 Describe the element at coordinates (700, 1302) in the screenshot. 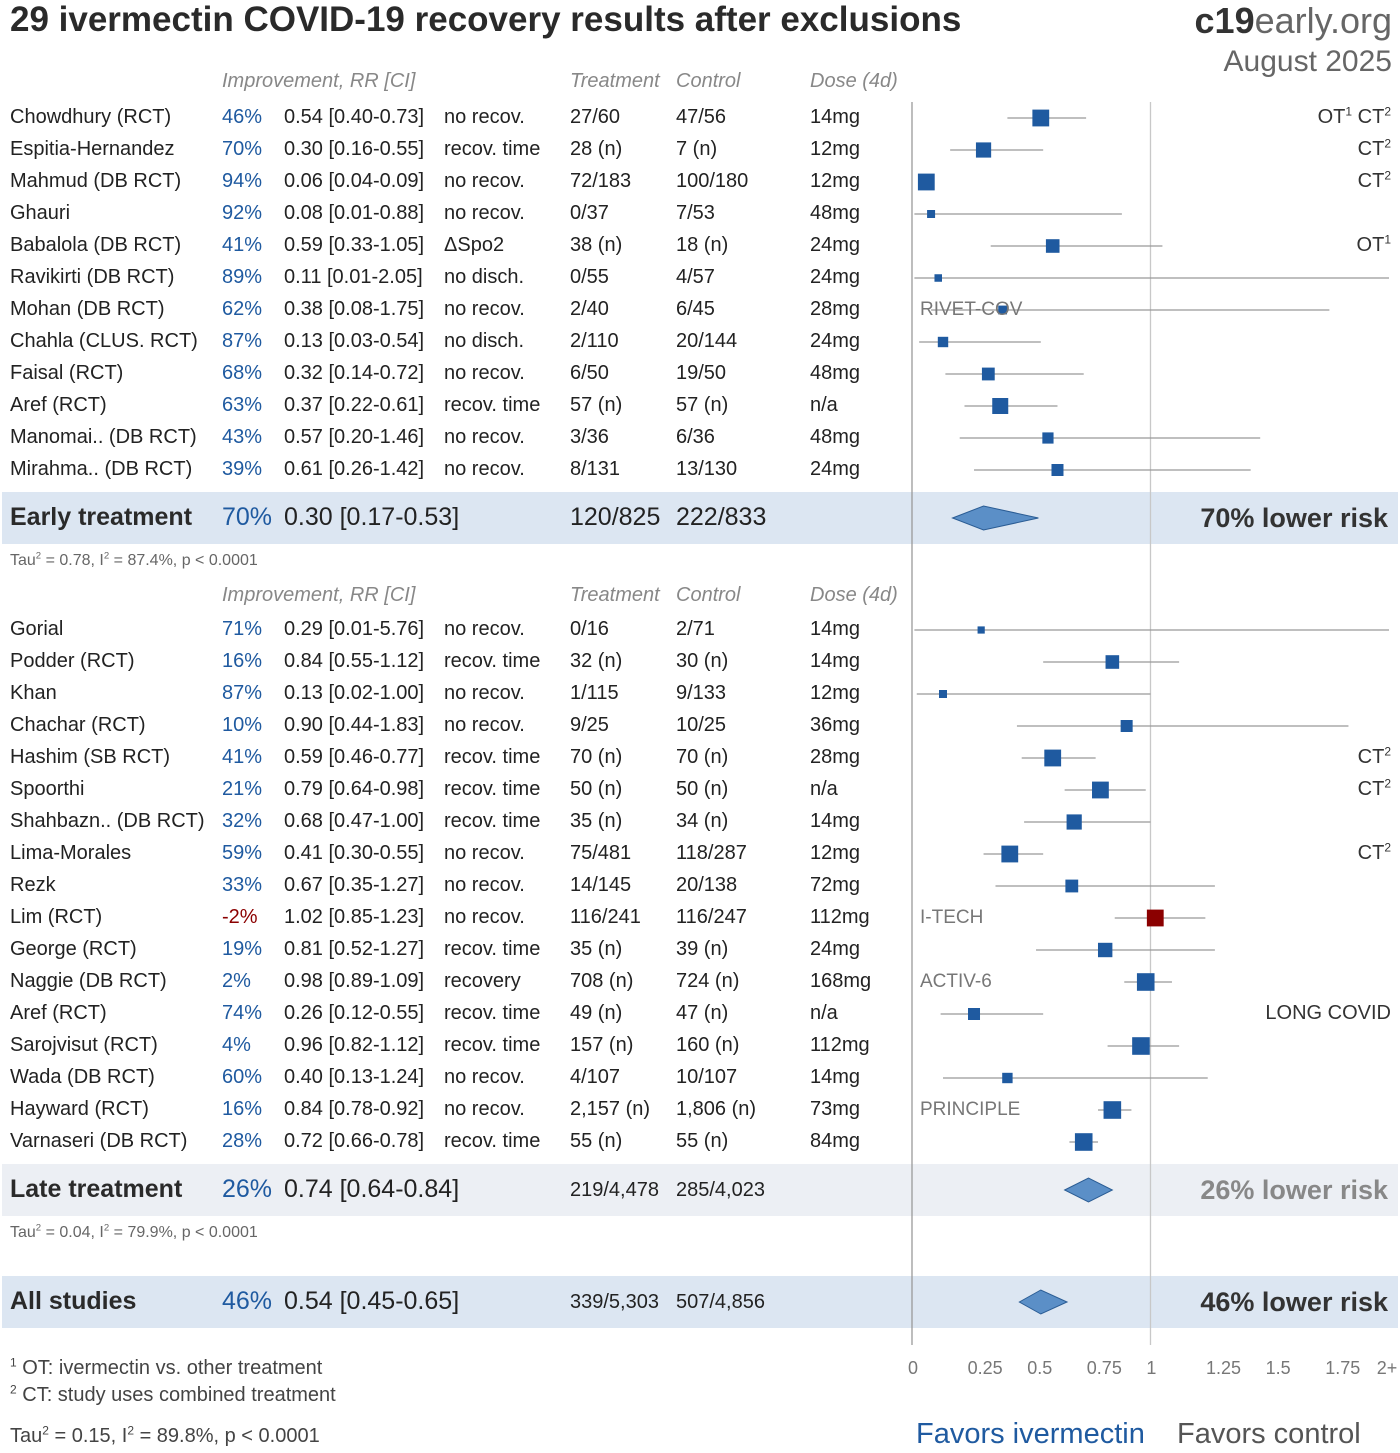

I see `all-summary-band` at that location.